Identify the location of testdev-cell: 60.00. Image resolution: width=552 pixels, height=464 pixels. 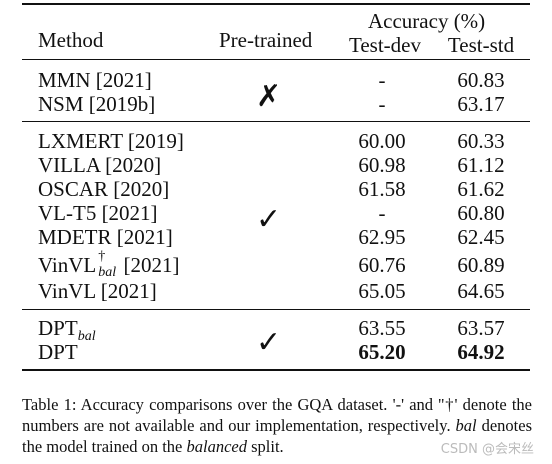
(382, 141).